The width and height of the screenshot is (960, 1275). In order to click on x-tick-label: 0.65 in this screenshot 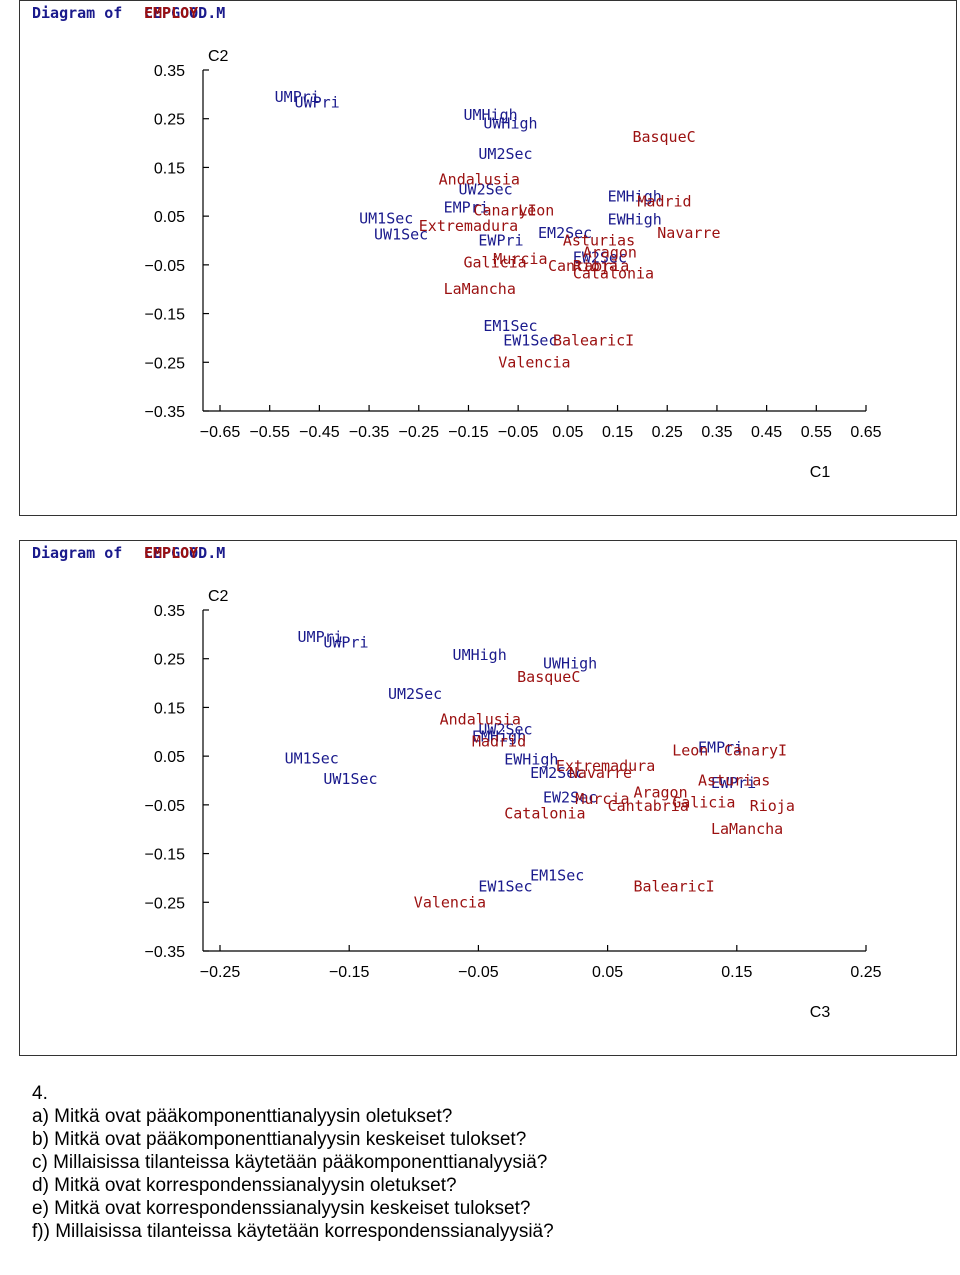, I will do `click(865, 432)`.